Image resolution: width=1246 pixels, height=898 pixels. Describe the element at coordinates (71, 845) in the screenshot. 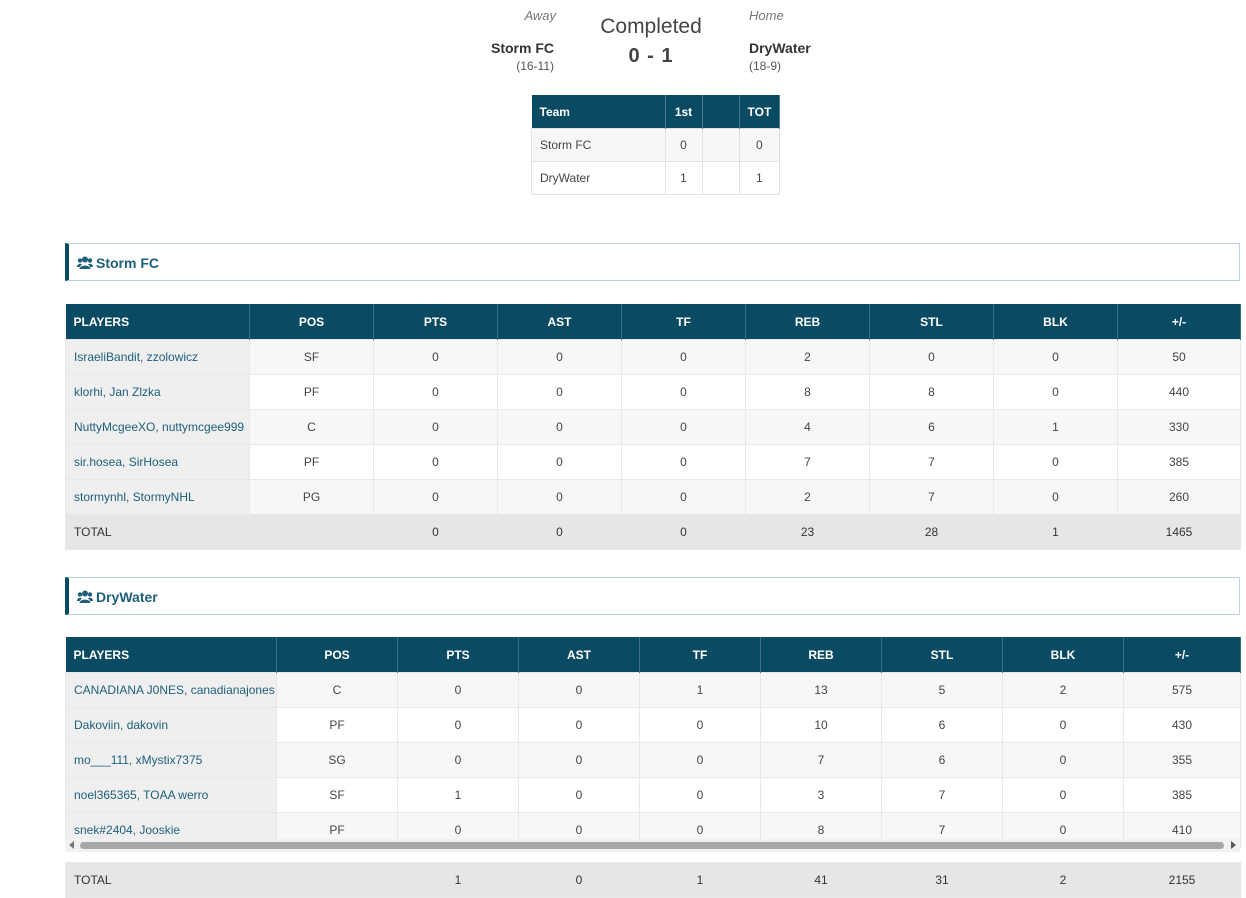

I see `scroll-left-arrow-icon` at that location.